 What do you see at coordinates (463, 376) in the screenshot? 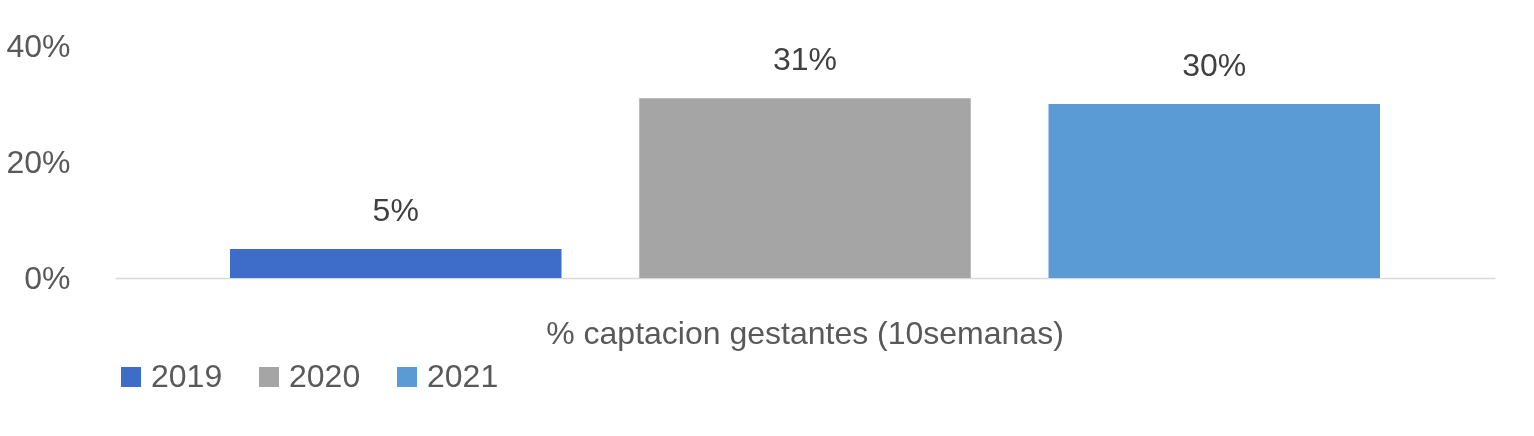
I see `legend-label: 2021` at bounding box center [463, 376].